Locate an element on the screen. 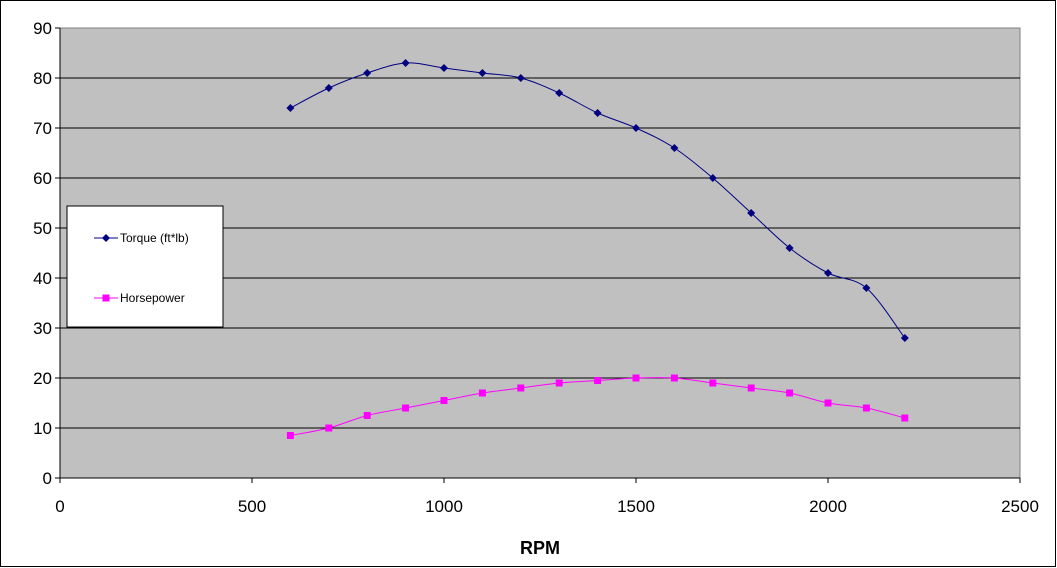  y-tick-label: 60 is located at coordinates (42, 178).